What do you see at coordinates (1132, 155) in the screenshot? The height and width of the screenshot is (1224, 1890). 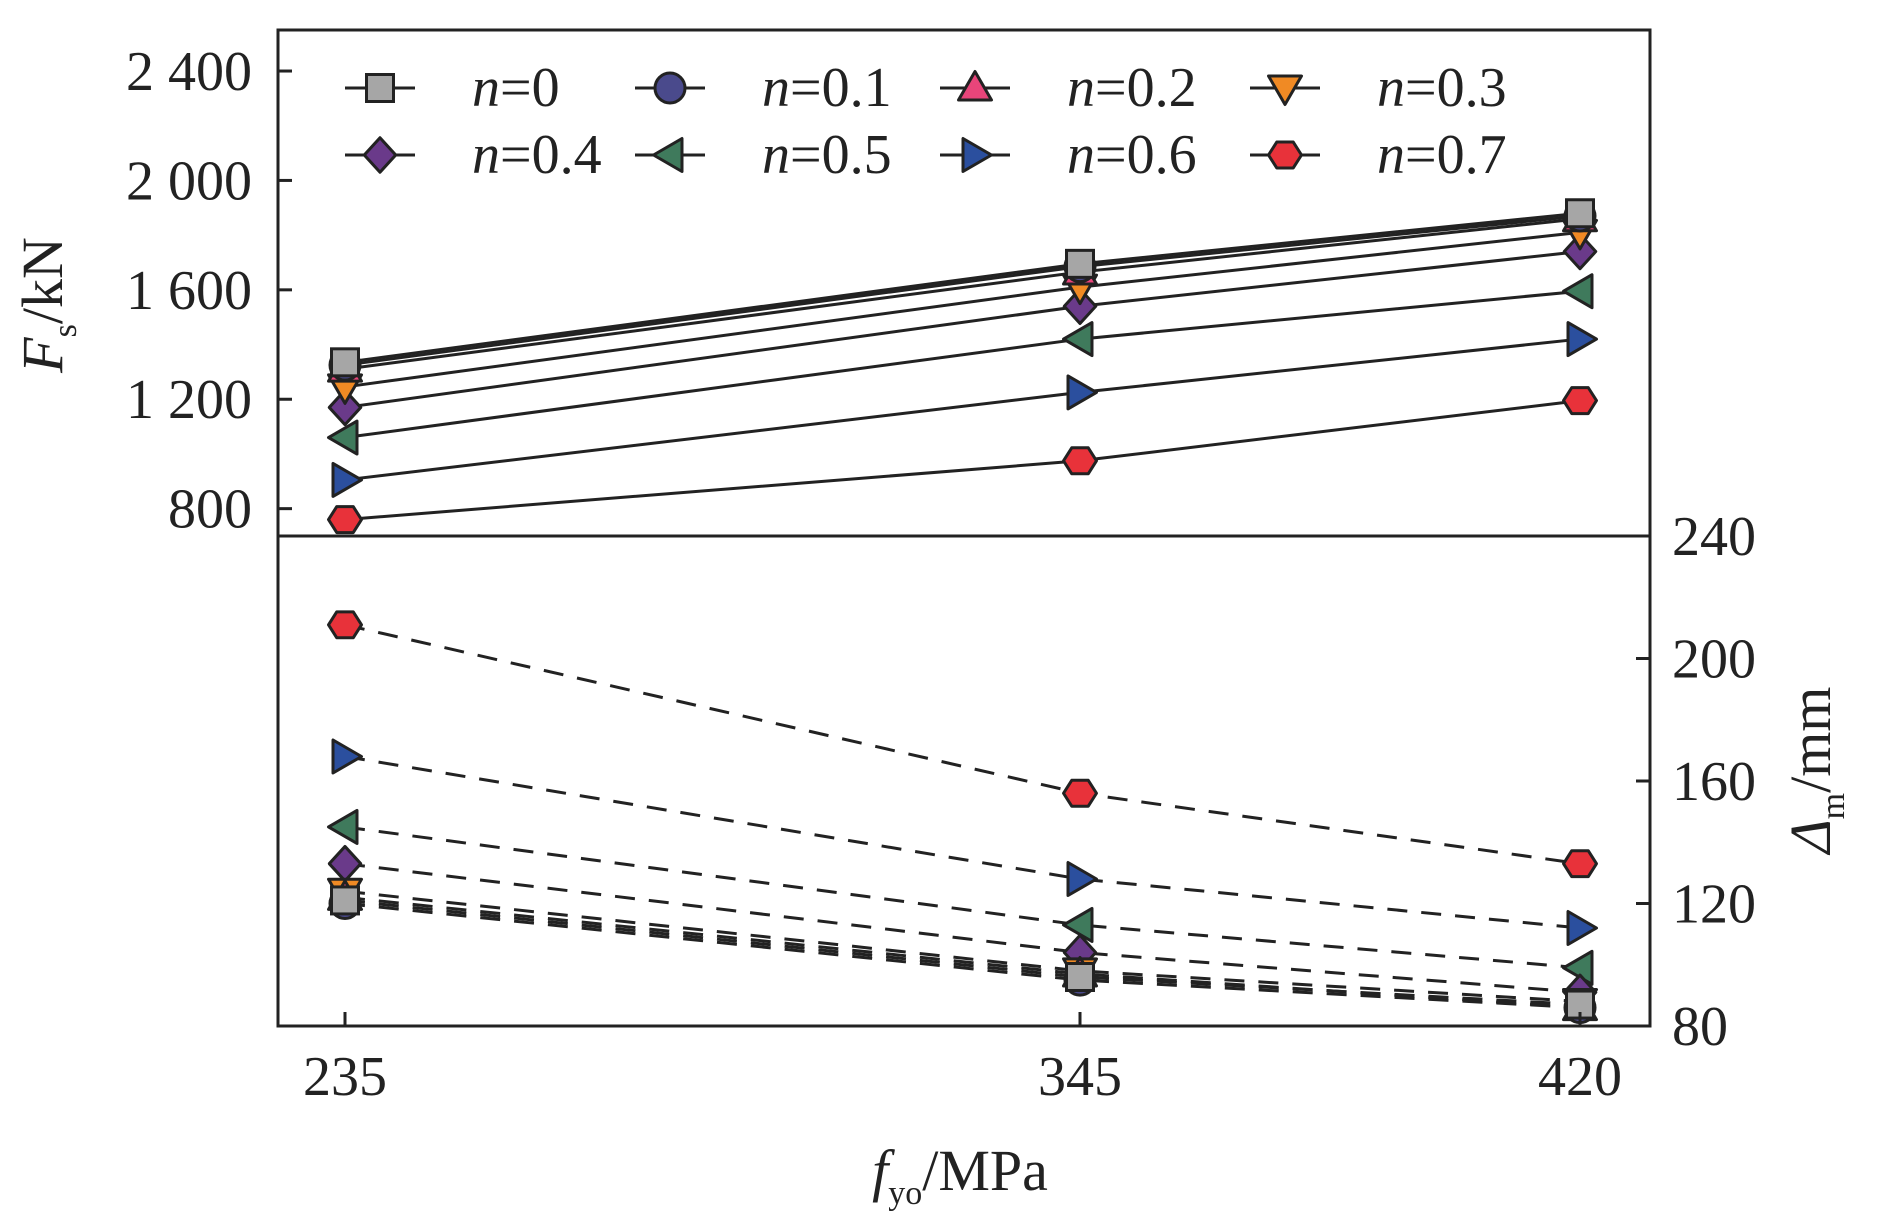 I see `legend-label-6: n=0.6` at bounding box center [1132, 155].